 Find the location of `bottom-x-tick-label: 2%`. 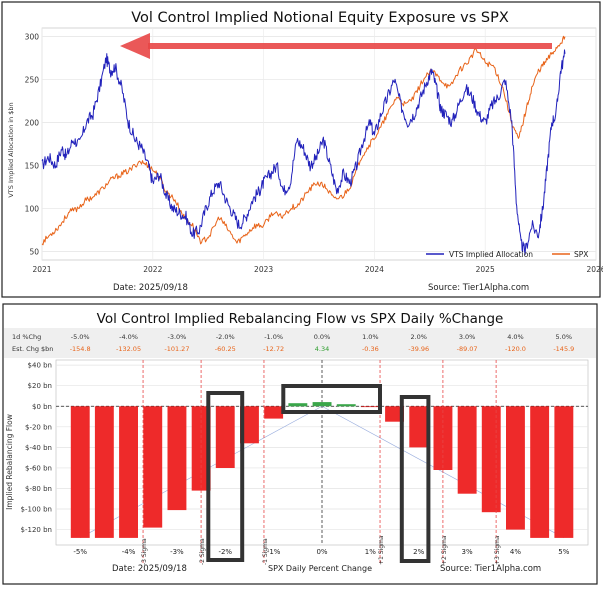

bottom-x-tick-label: 2% is located at coordinates (418, 552).